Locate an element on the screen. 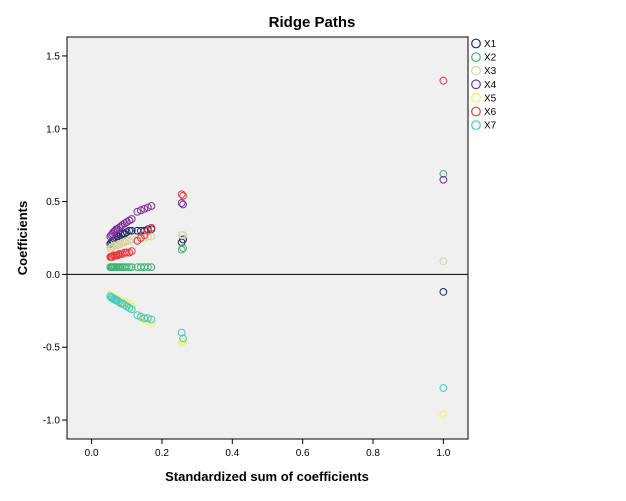 The height and width of the screenshot is (501, 626). legend-label: X1 is located at coordinates (490, 44).